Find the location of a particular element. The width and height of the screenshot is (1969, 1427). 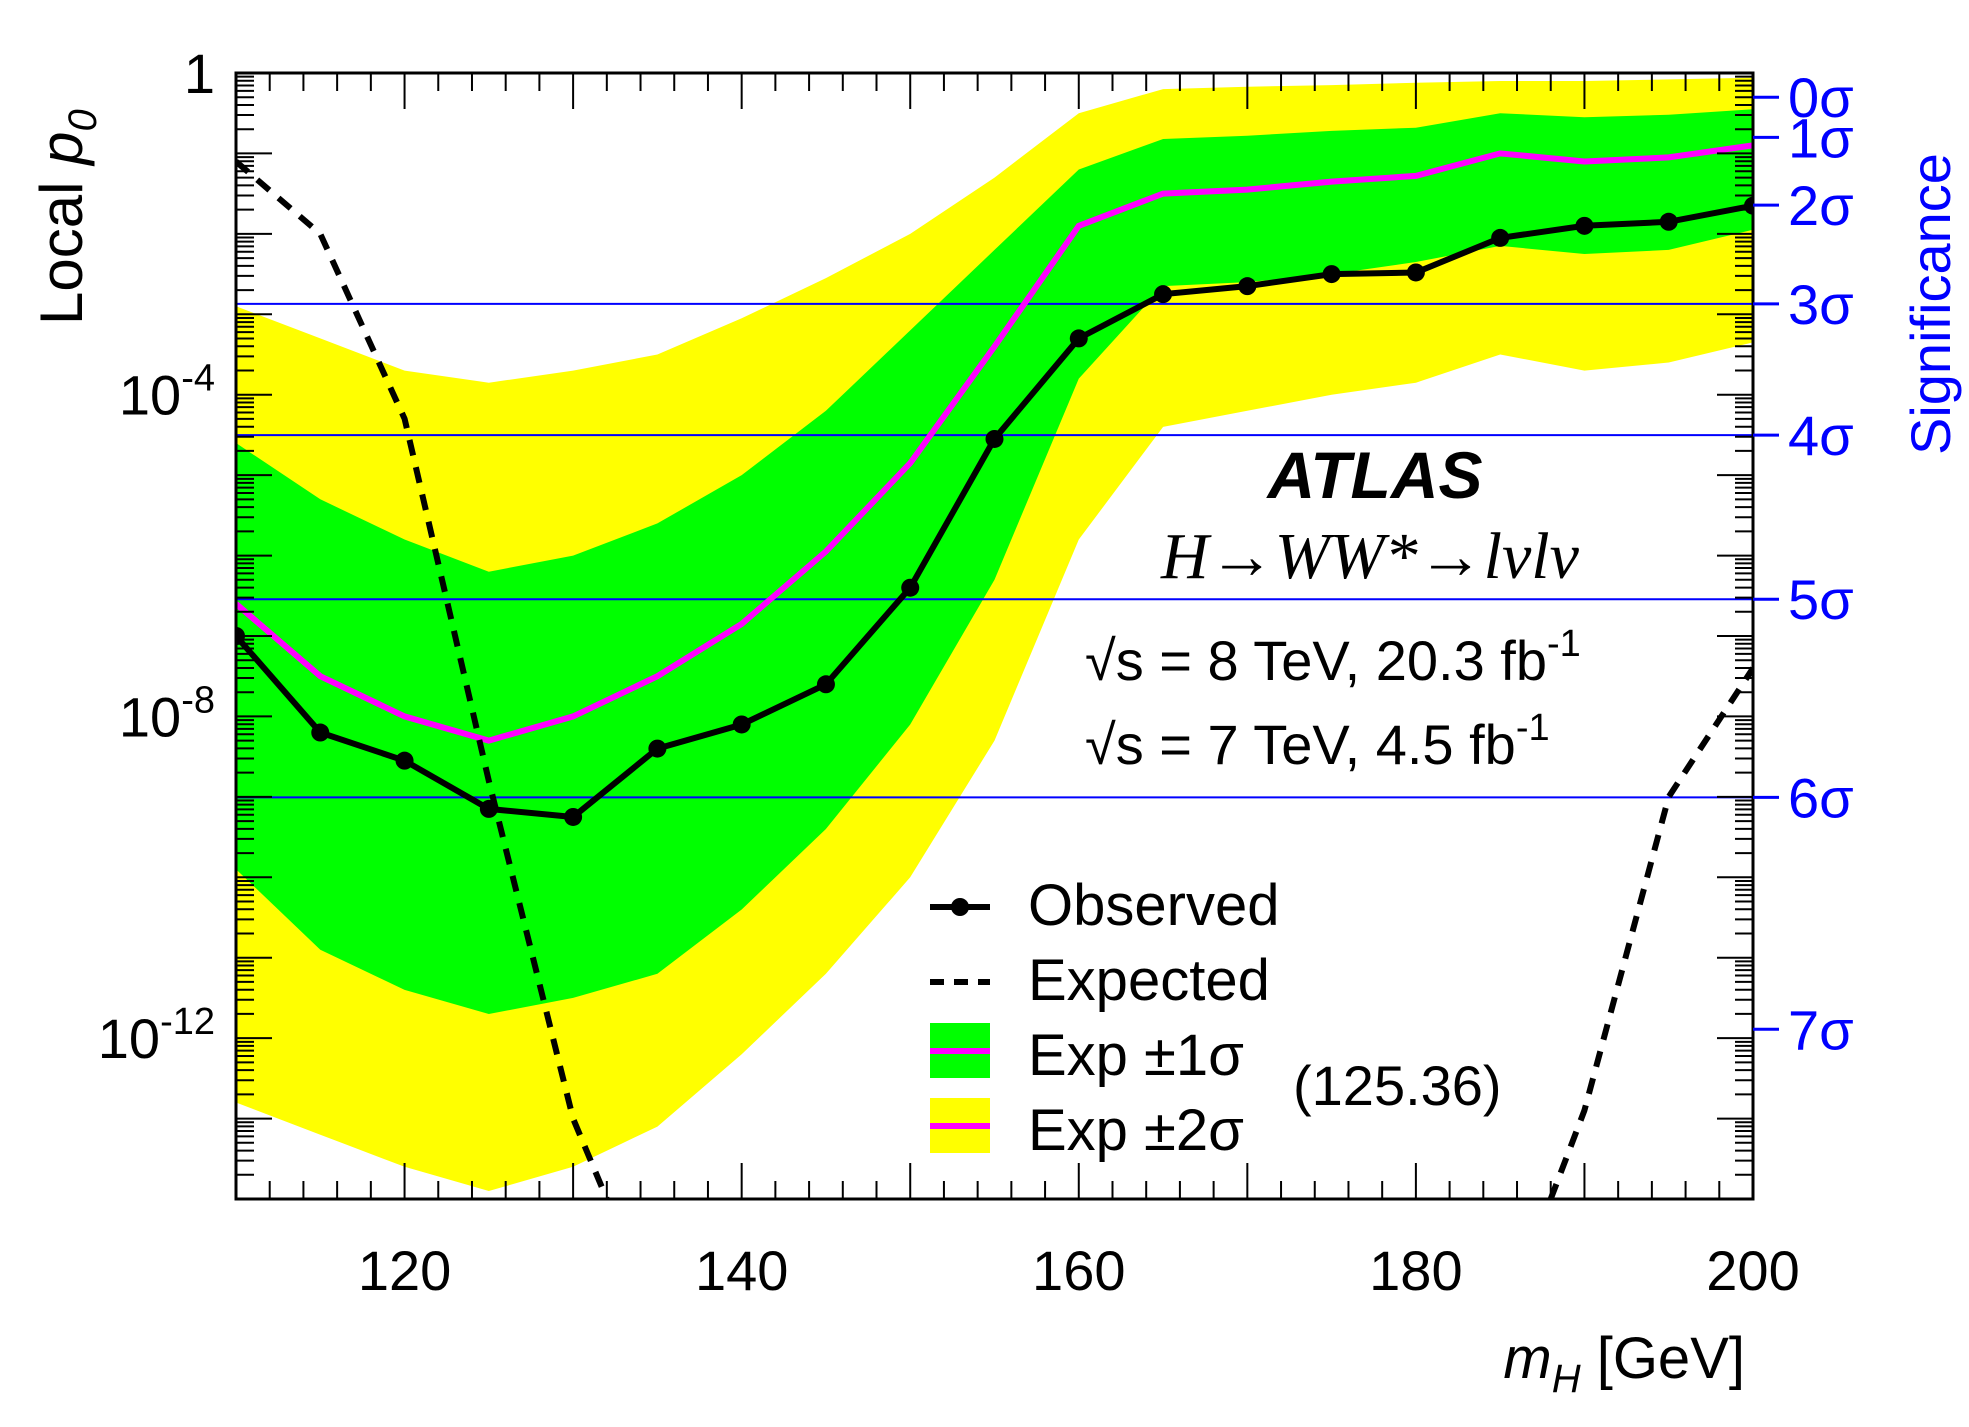

sigma-label-text: 7σ is located at coordinates (1821, 1029).